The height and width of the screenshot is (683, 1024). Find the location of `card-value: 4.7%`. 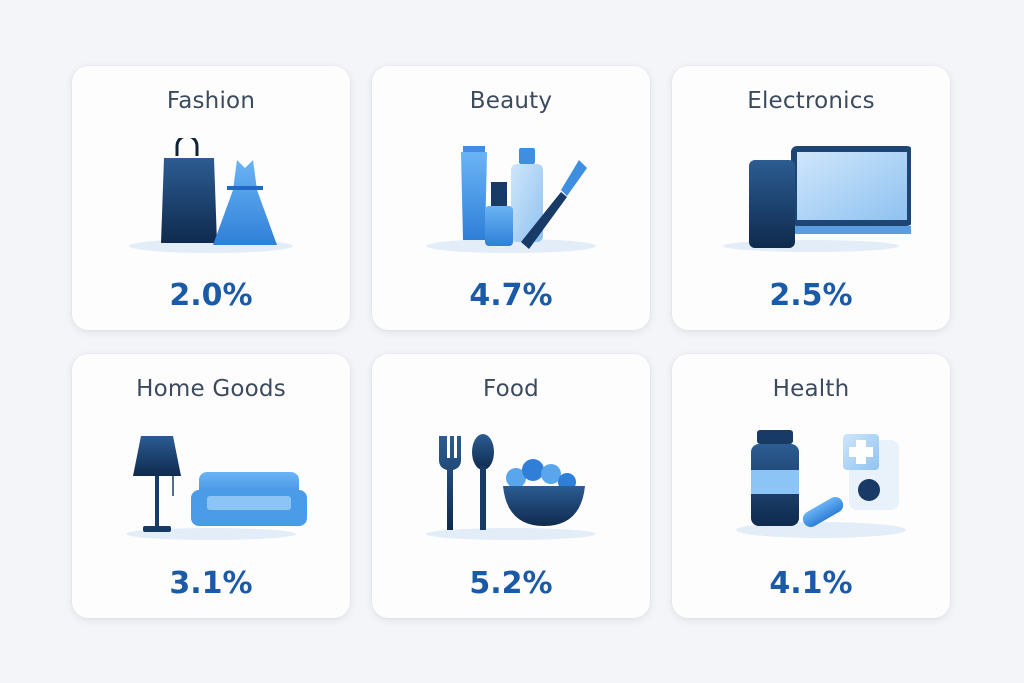

card-value: 4.7% is located at coordinates (511, 295).